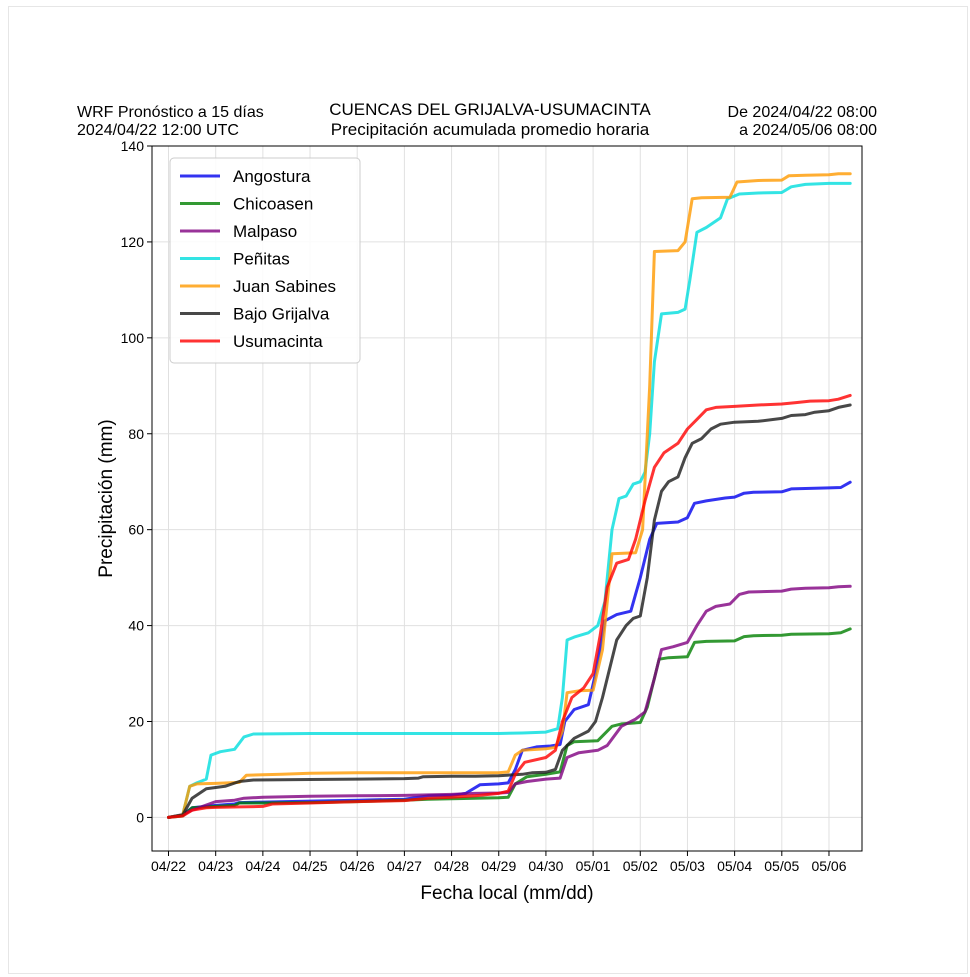 This screenshot has height=977, width=970. What do you see at coordinates (133, 338) in the screenshot?
I see `y-tick-label: 100` at bounding box center [133, 338].